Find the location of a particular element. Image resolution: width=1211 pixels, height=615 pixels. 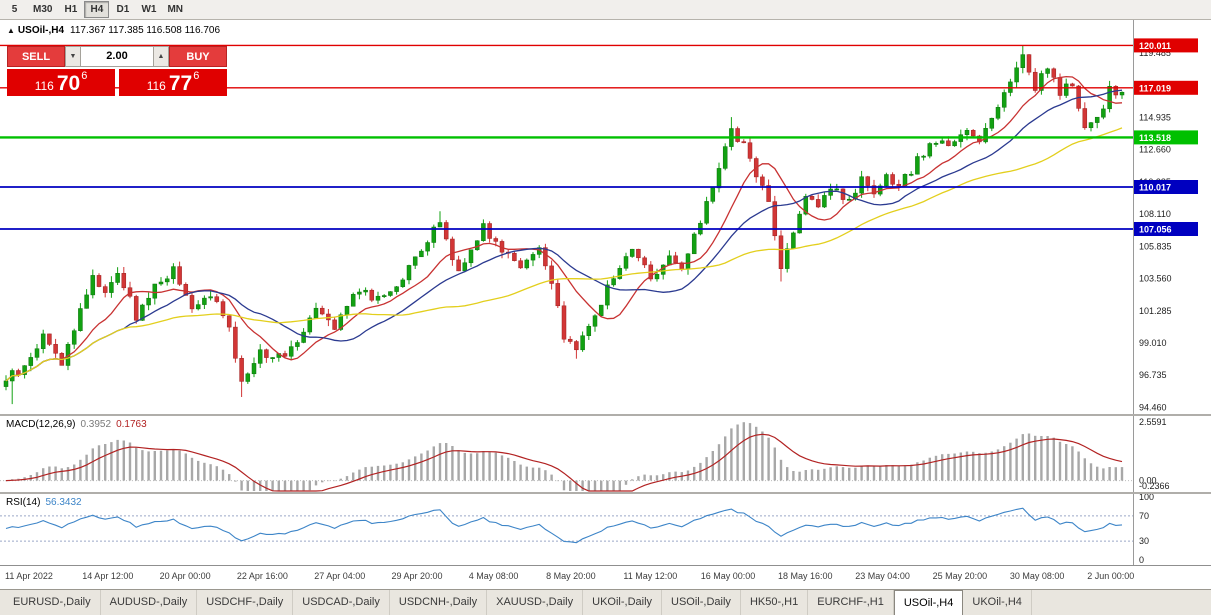

window-tab-usoil-daily: USOil-,Daily is located at coordinates (701, 602).